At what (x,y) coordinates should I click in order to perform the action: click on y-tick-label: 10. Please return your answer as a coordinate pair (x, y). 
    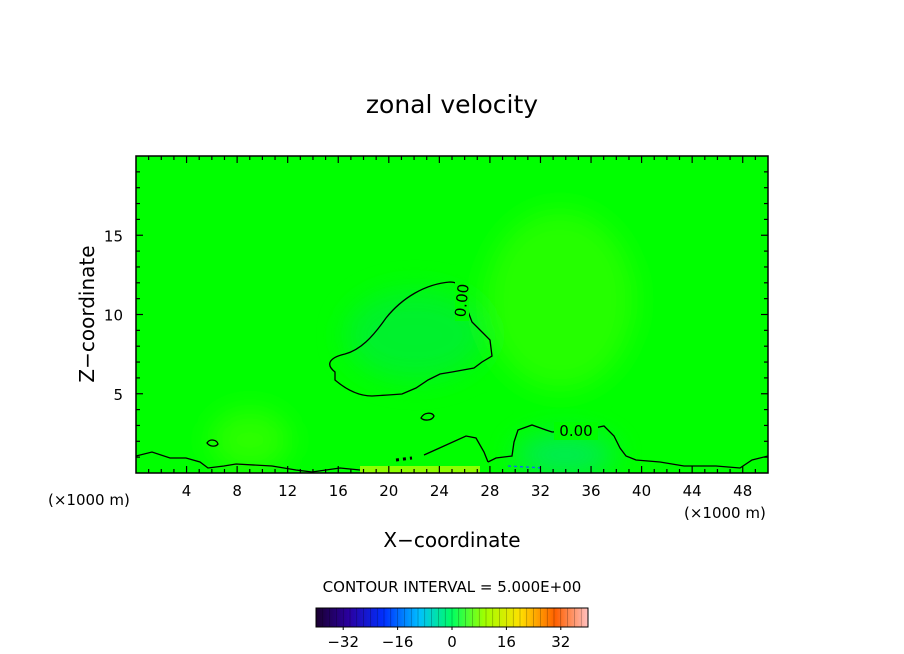
    Looking at the image, I should click on (113, 316).